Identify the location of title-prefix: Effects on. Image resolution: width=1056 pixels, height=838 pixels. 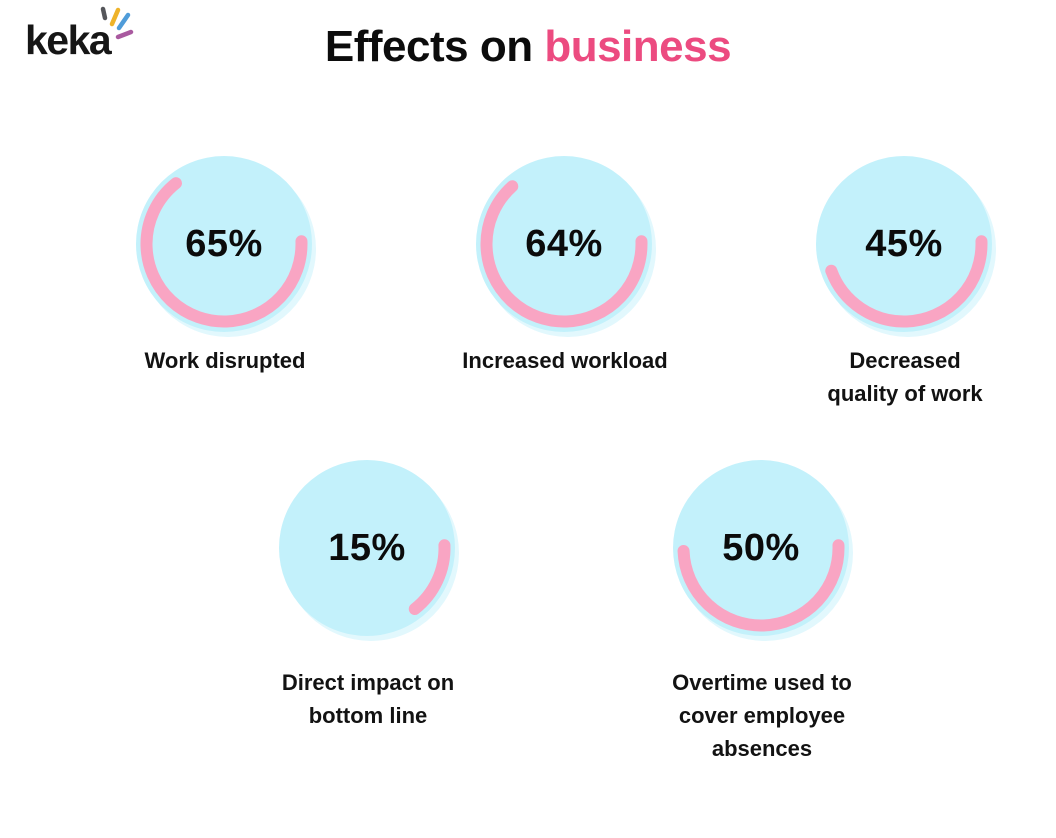
(434, 46).